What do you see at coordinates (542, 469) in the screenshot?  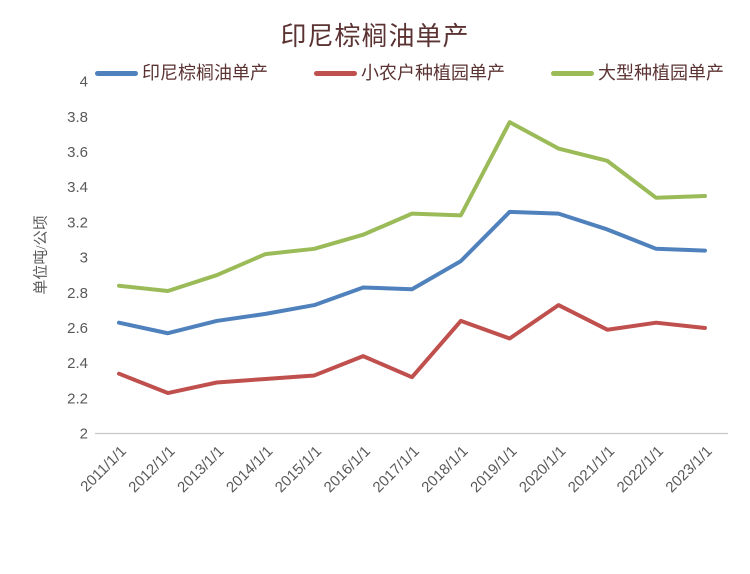 I see `x-tick-label: 2020/1/1` at bounding box center [542, 469].